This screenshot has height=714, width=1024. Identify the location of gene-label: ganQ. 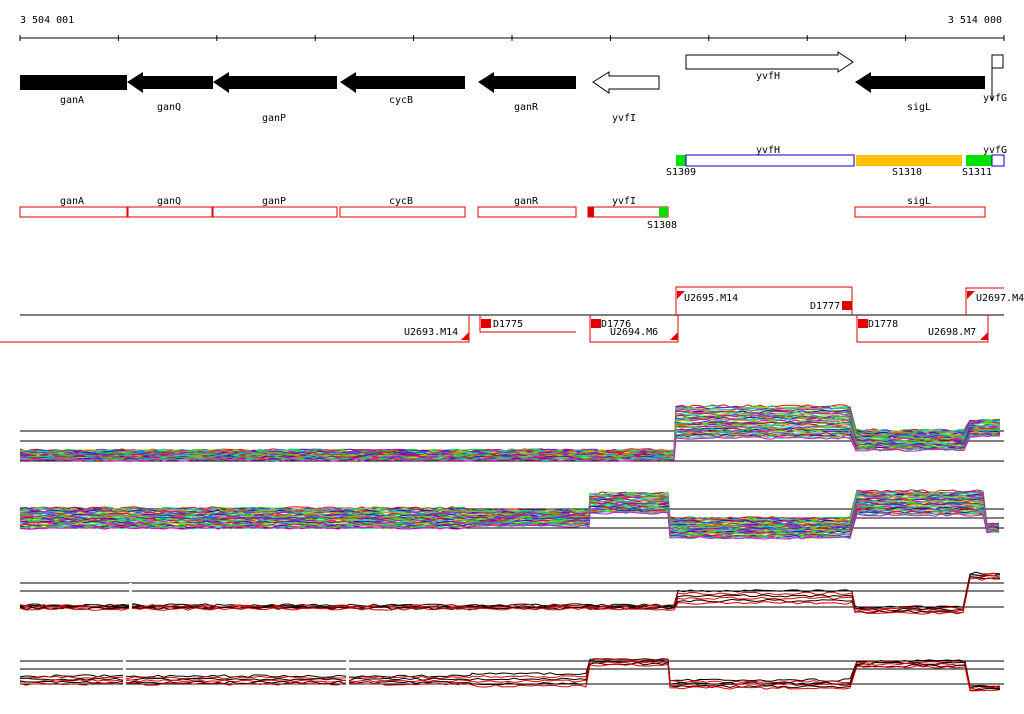
(169, 107).